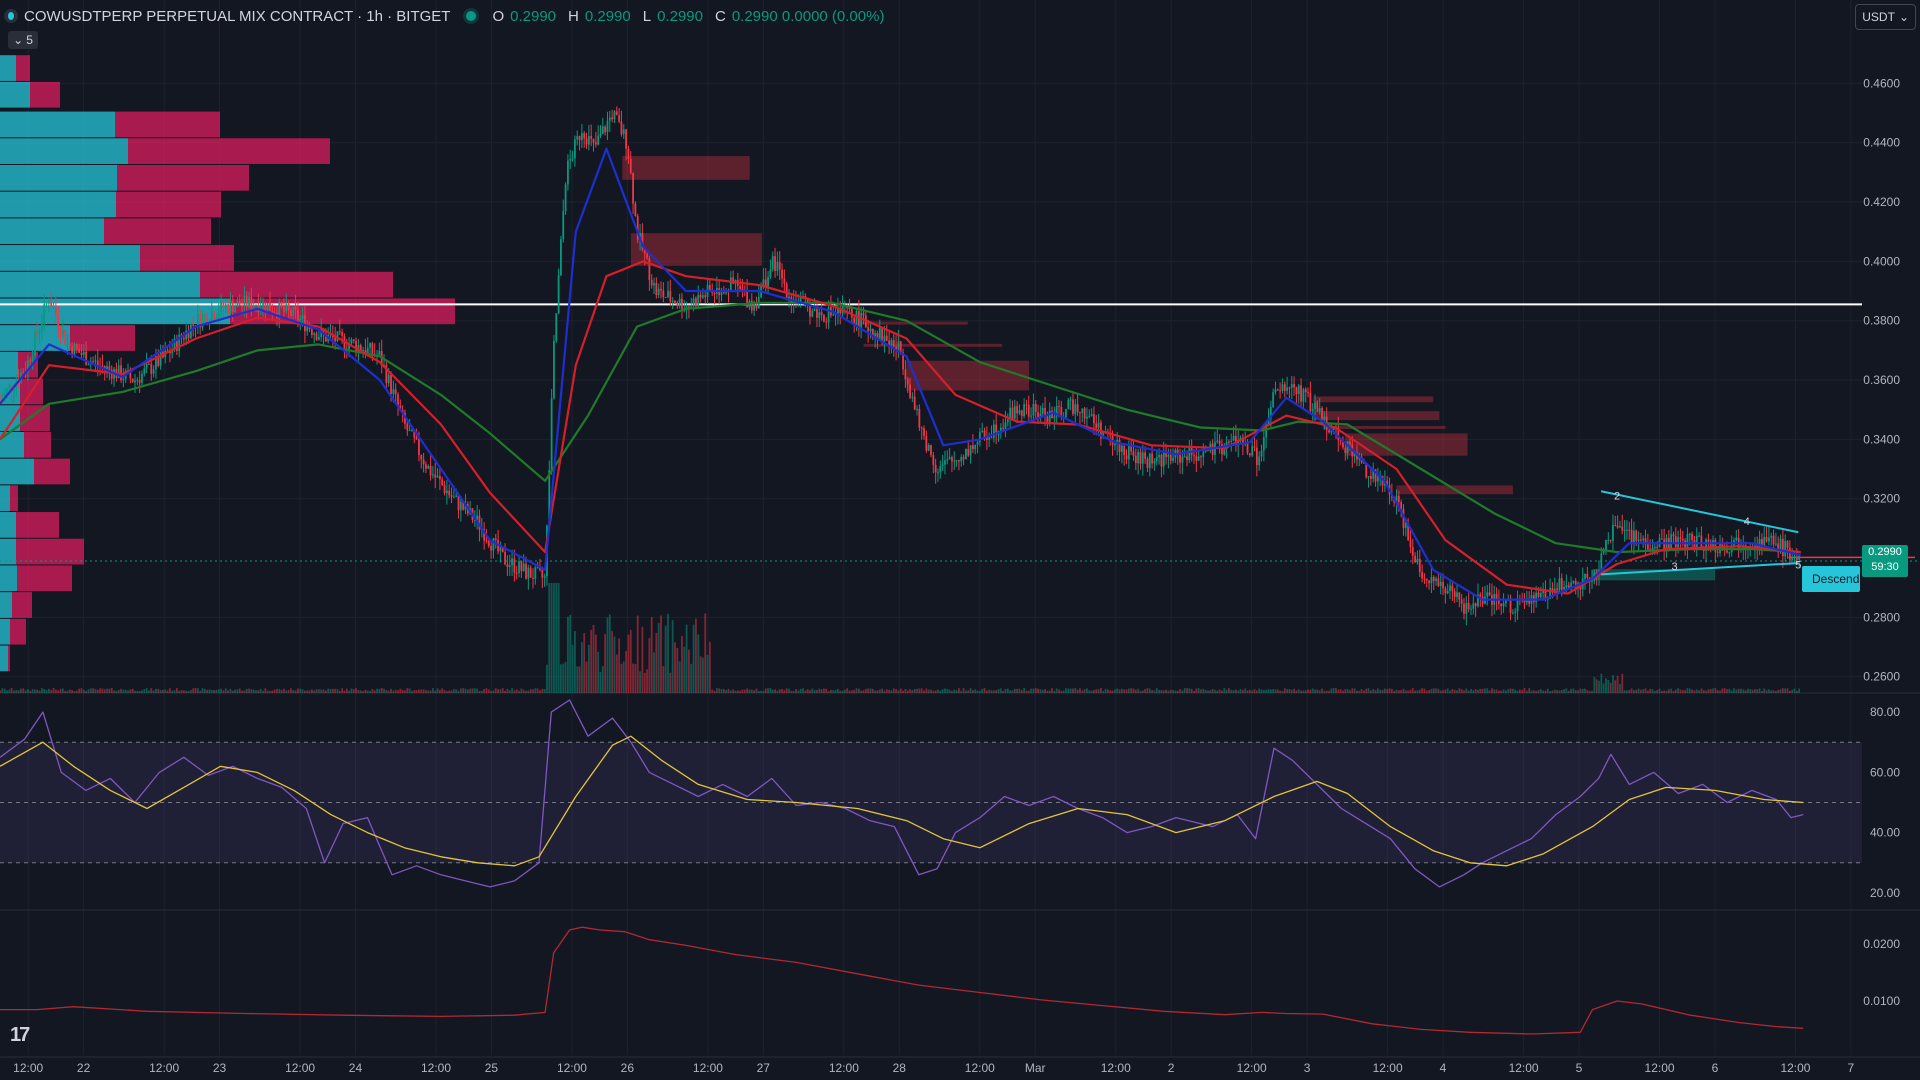 This screenshot has width=1920, height=1080. Describe the element at coordinates (1660, 1068) in the screenshot. I see `time-axis-label: 12:00` at that location.